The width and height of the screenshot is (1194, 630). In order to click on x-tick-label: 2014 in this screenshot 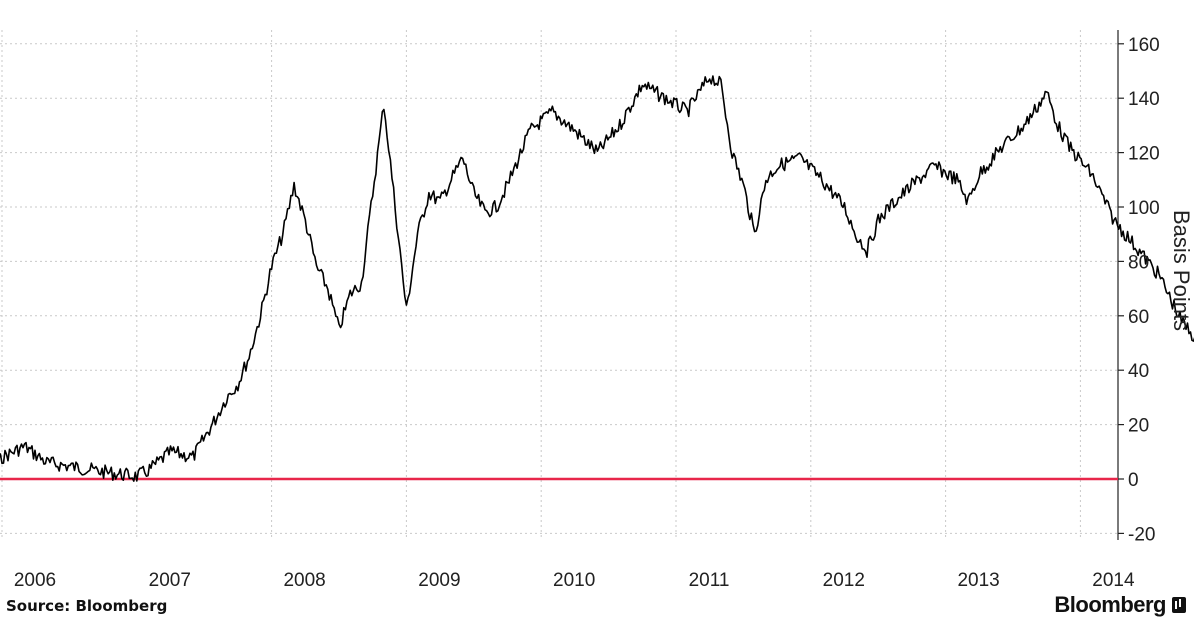, I will do `click(1113, 580)`.